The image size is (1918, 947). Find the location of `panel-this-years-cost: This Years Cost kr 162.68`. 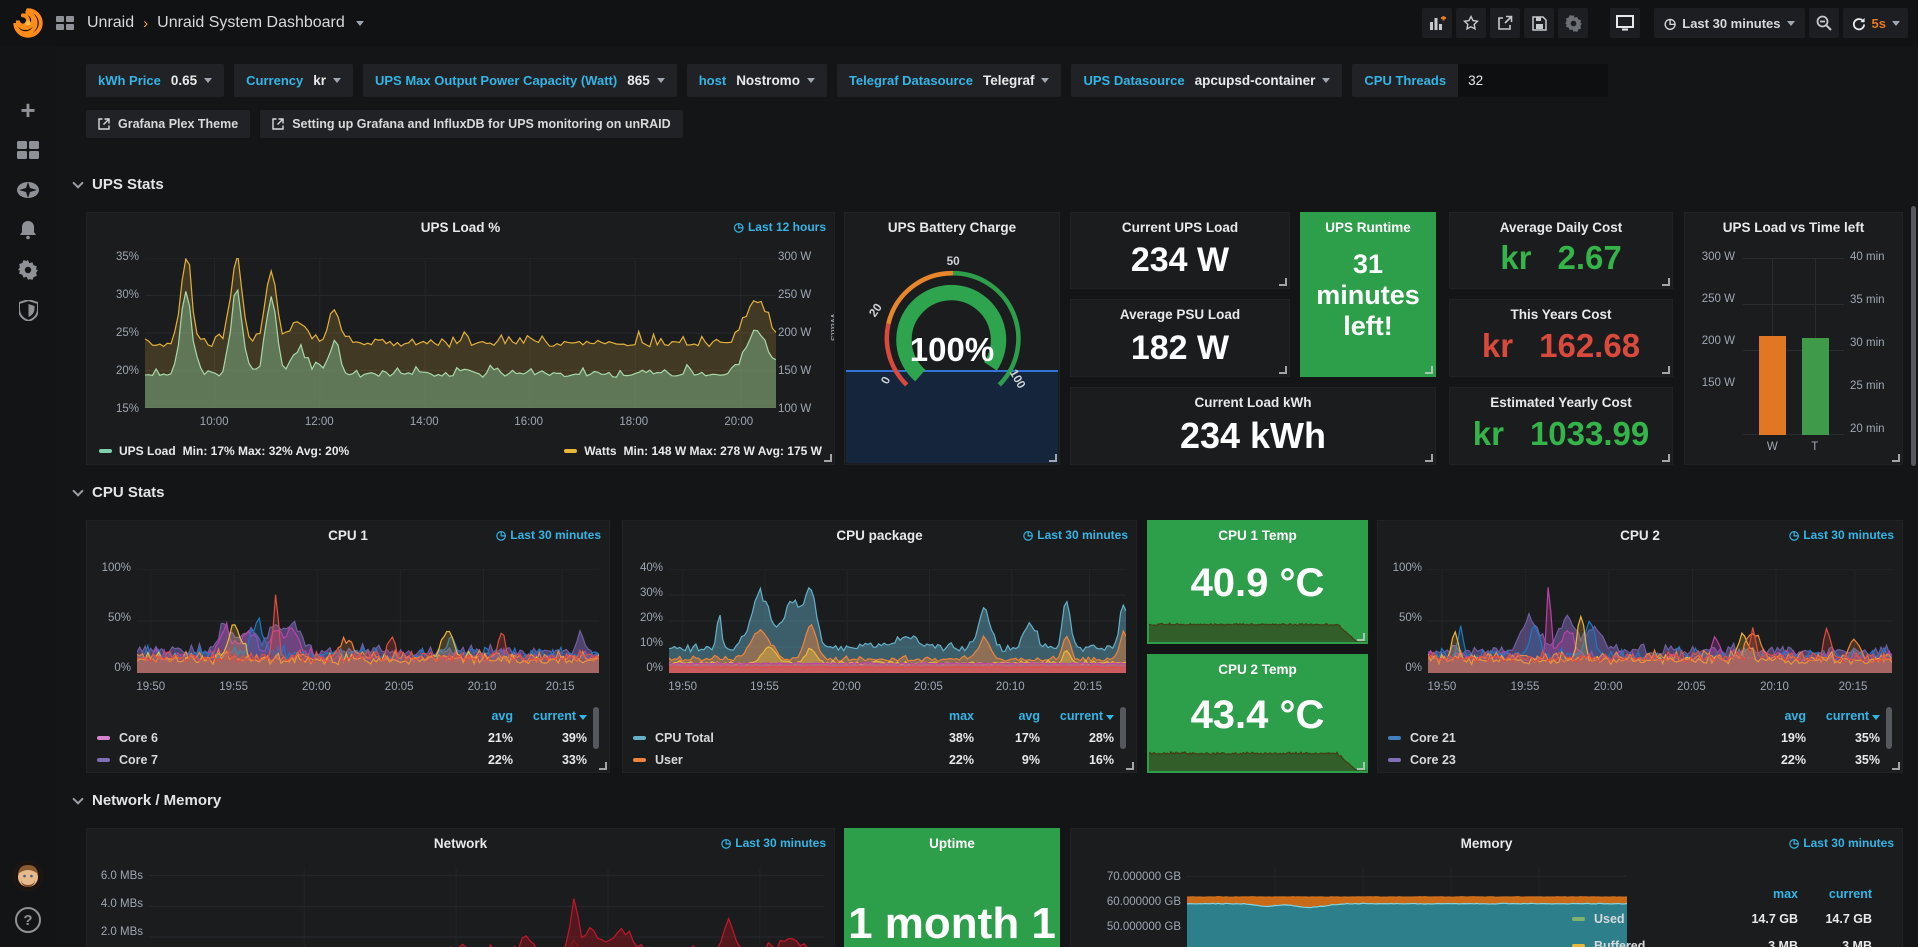

panel-this-years-cost: This Years Cost kr 162.68 is located at coordinates (1561, 338).